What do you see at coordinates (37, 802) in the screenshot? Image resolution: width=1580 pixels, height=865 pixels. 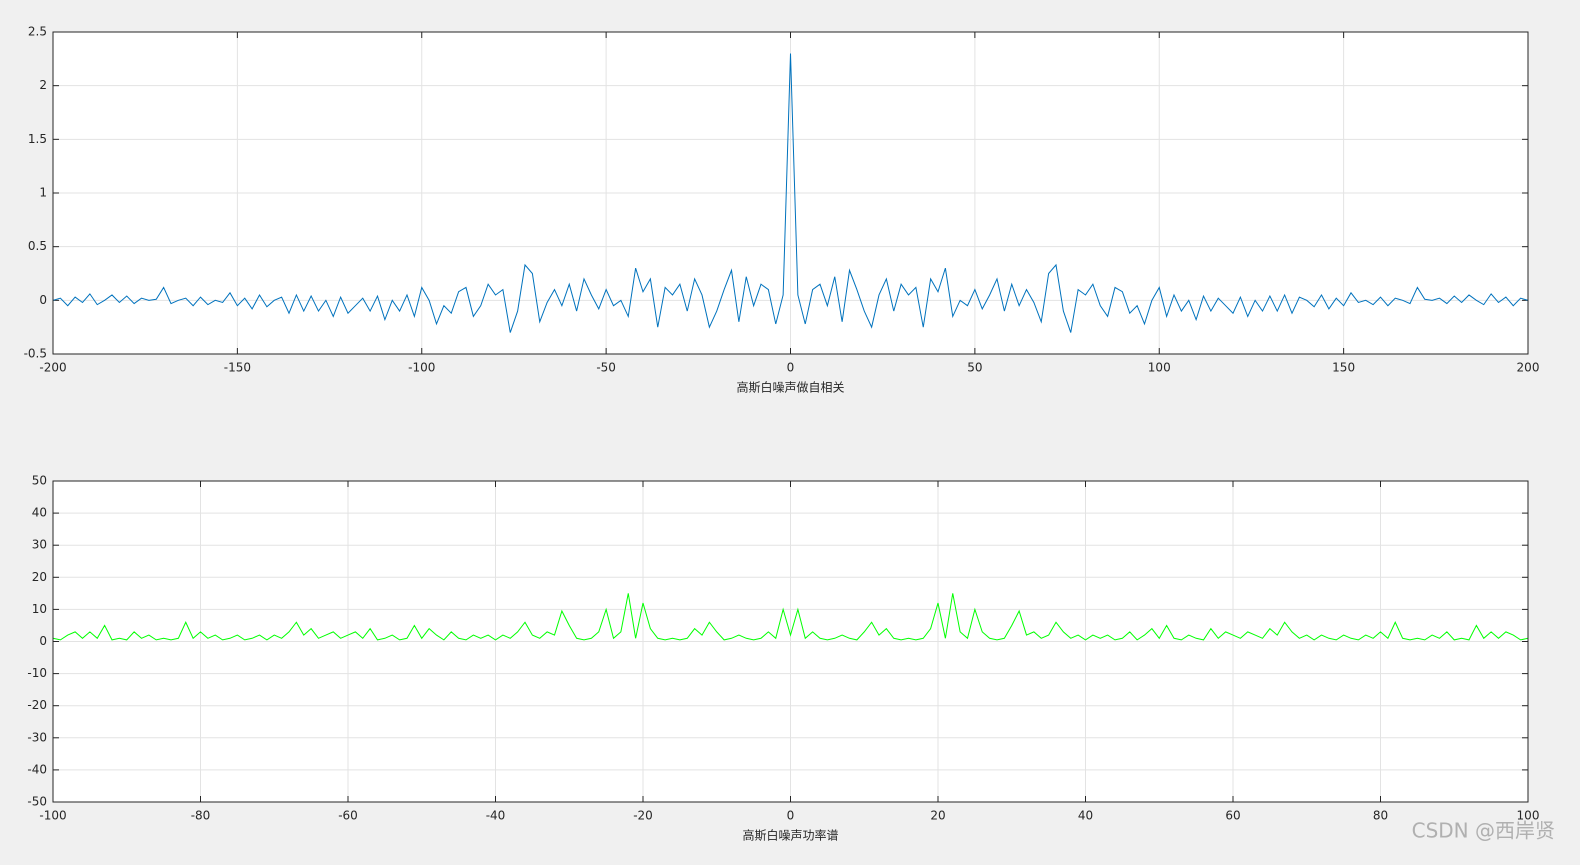 I see `y-tick-label: -50` at bounding box center [37, 802].